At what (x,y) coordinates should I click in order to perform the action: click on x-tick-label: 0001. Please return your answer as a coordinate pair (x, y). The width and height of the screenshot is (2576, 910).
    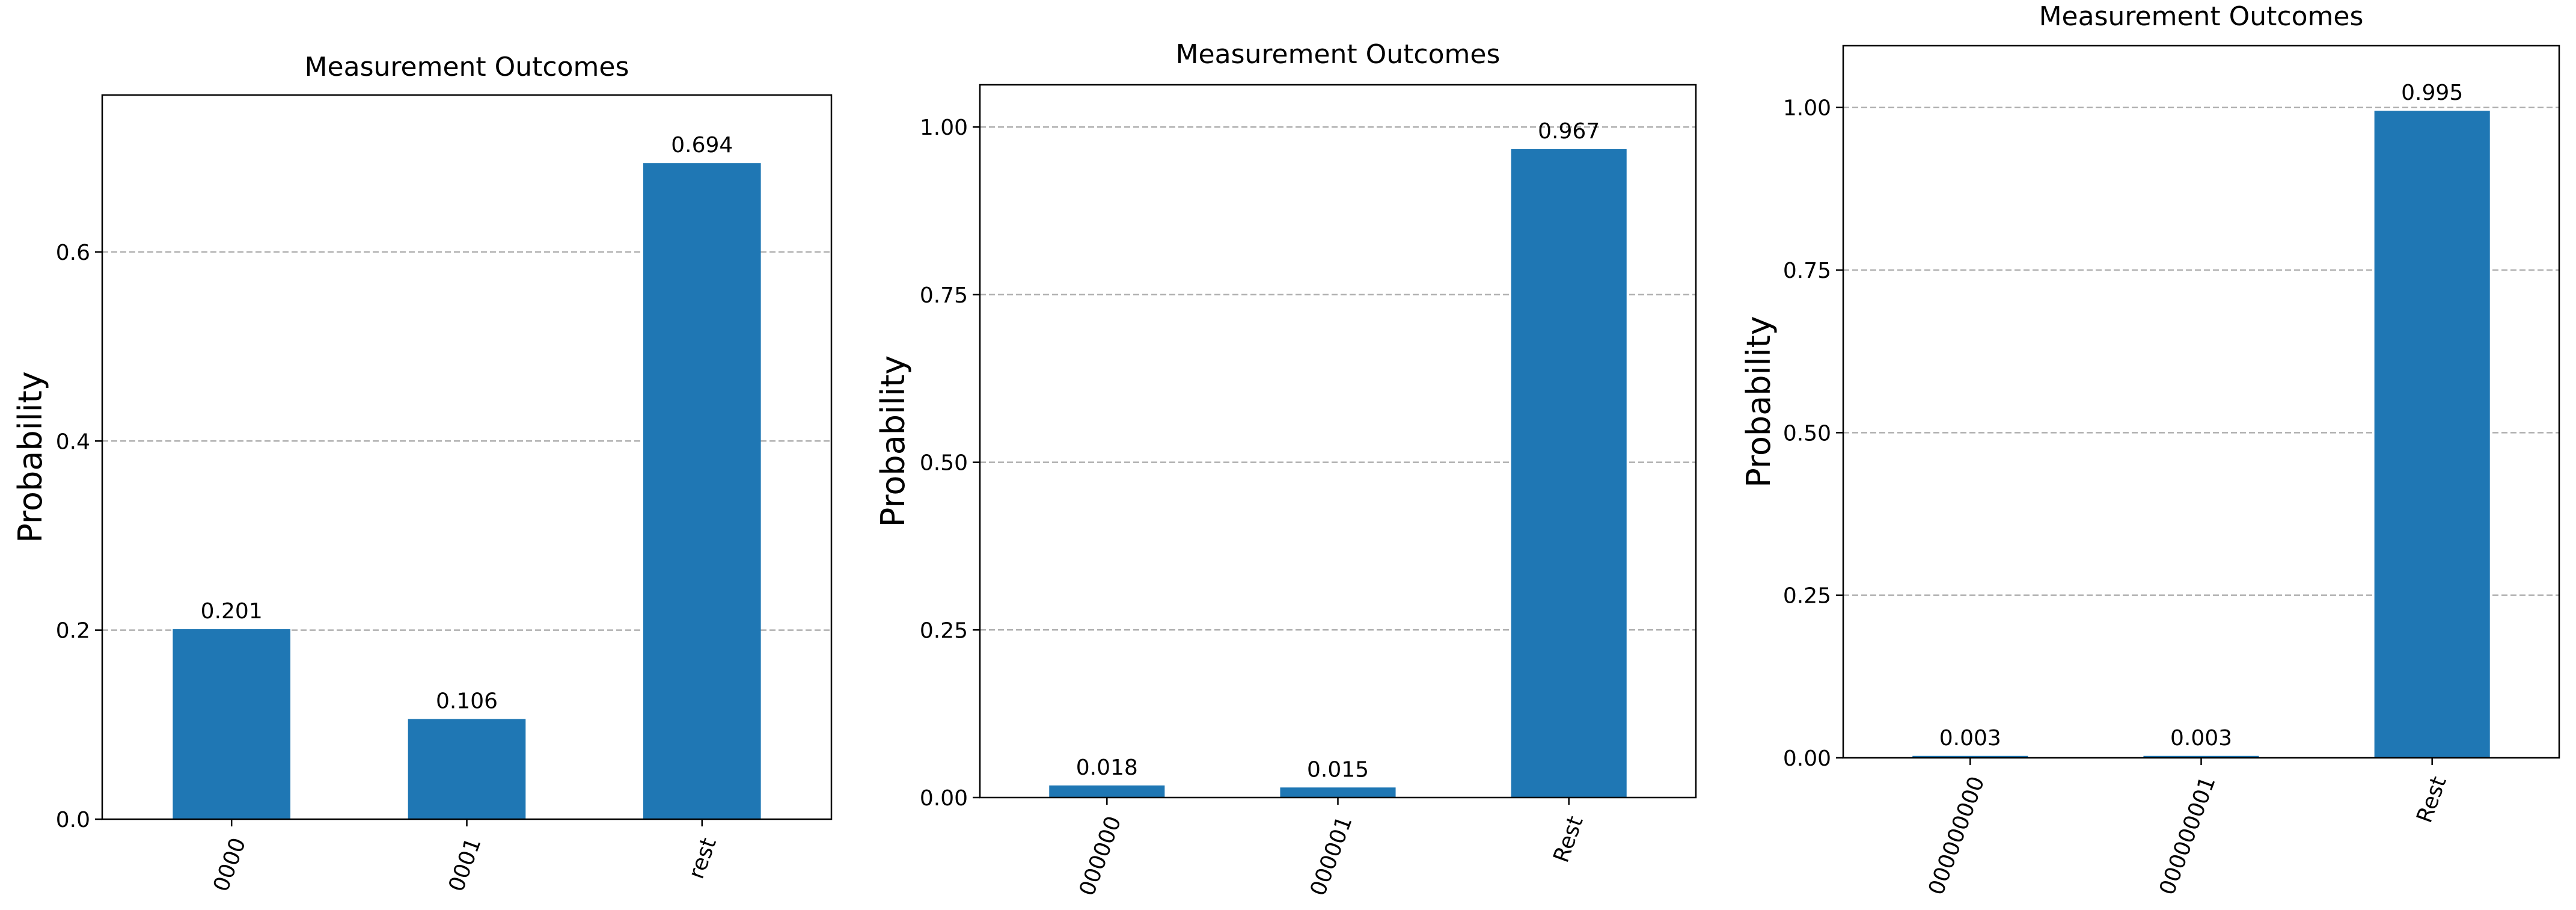
    Looking at the image, I should click on (465, 865).